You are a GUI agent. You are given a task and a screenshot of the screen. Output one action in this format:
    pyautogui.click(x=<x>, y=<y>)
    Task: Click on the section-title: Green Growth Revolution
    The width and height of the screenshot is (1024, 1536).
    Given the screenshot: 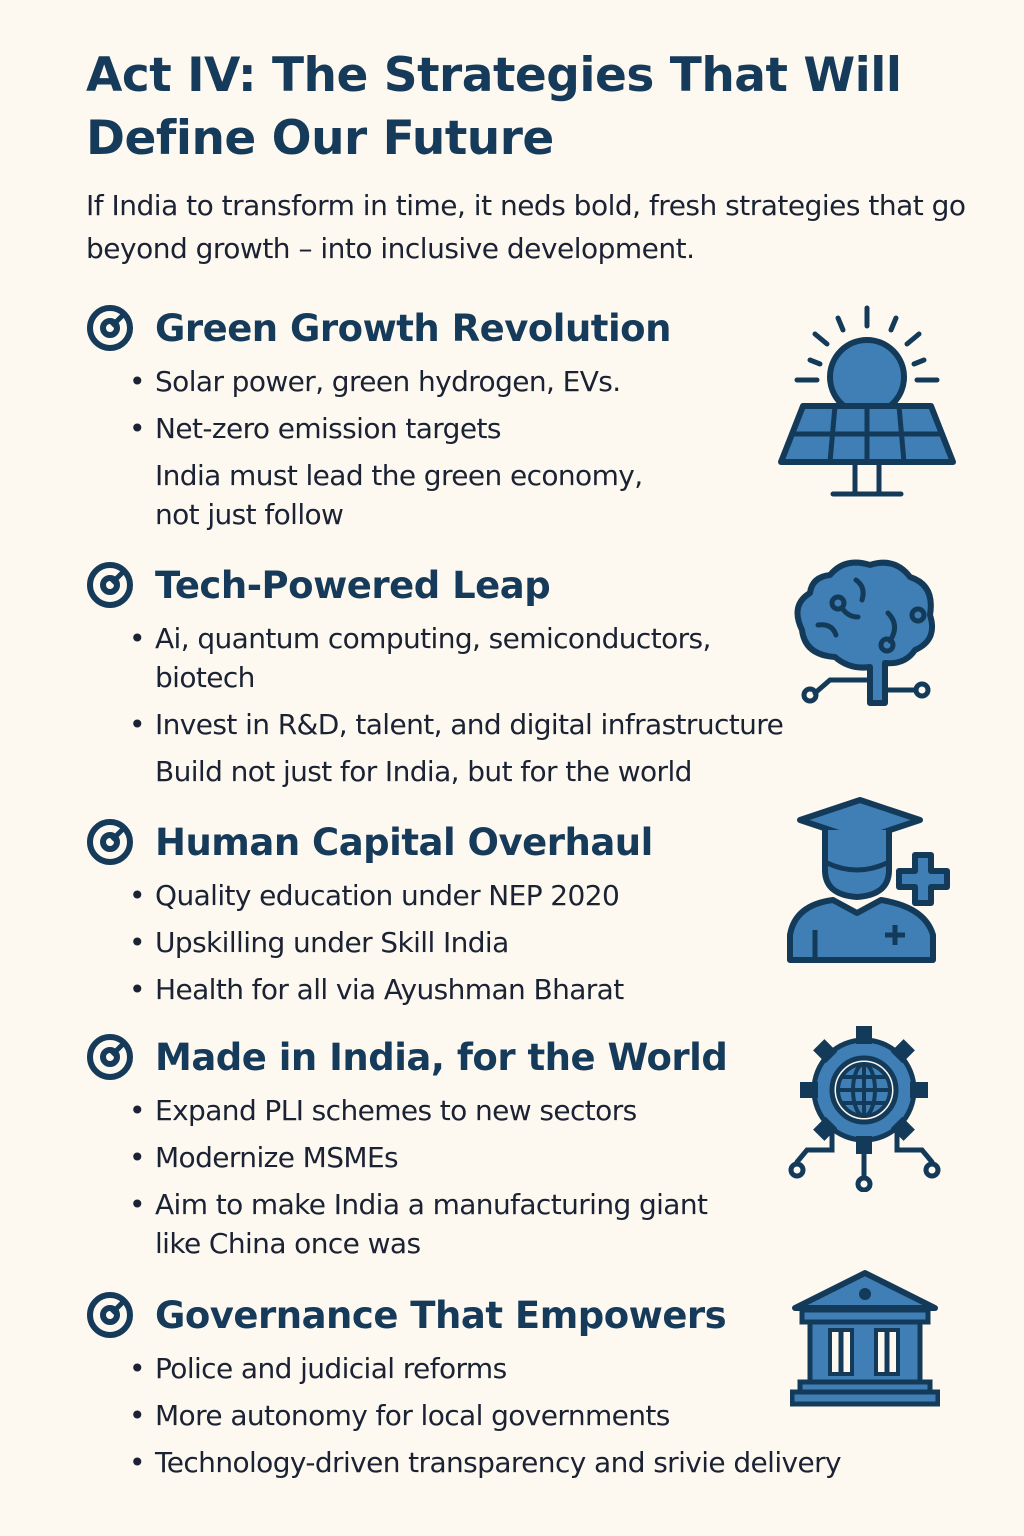 What is the action you would take?
    pyautogui.click(x=413, y=328)
    